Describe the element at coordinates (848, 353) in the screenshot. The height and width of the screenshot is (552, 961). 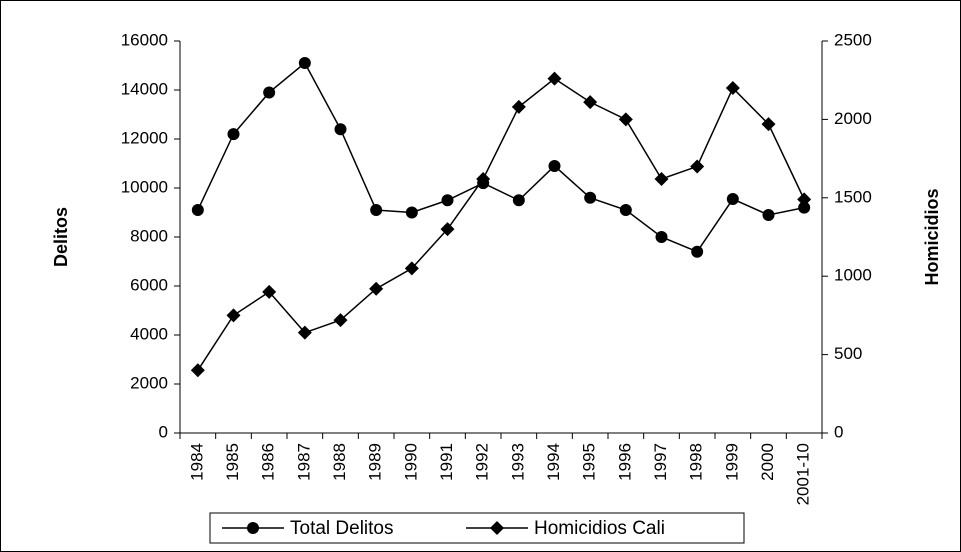
I see `y2-tick-label: 500` at that location.